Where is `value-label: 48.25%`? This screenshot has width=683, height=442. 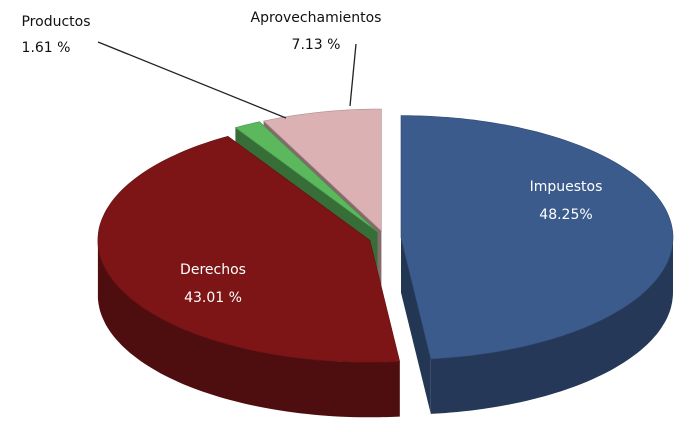 value-label: 48.25% is located at coordinates (565, 215).